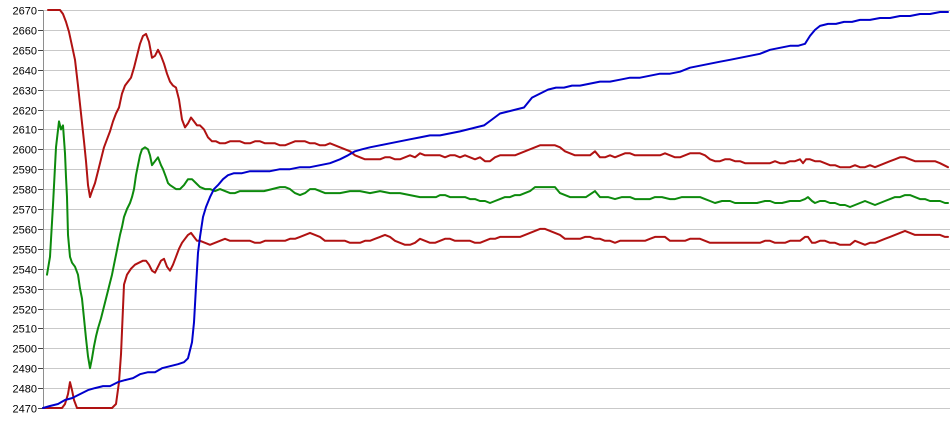 The height and width of the screenshot is (435, 950). What do you see at coordinates (25, 32) in the screenshot?
I see `y-axis-tick-label: 2660` at bounding box center [25, 32].